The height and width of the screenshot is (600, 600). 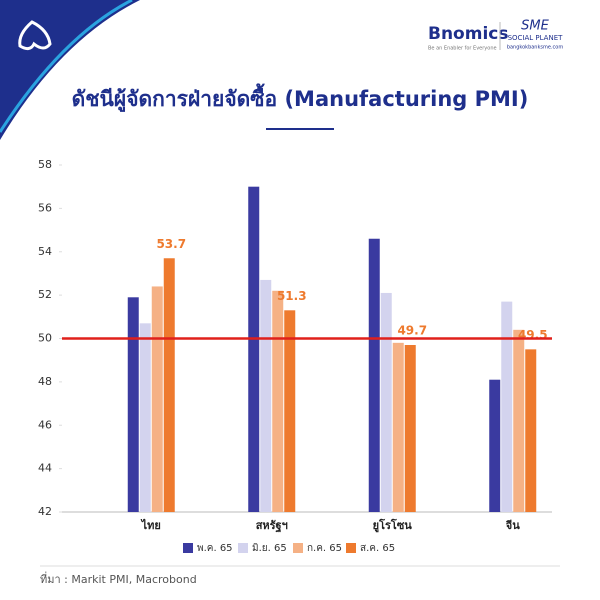 What do you see at coordinates (393, 525) in the screenshot?
I see `x-tick-label: ยูโรโซน` at bounding box center [393, 525].